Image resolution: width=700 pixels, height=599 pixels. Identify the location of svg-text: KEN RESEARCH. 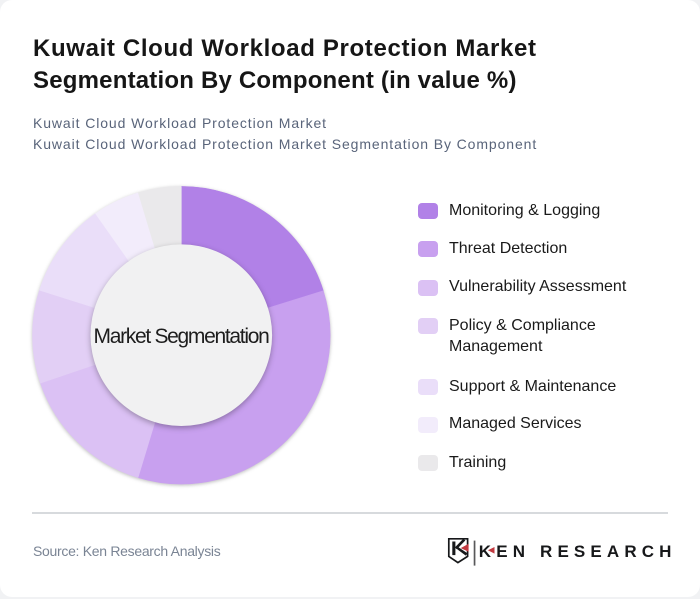
(578, 551).